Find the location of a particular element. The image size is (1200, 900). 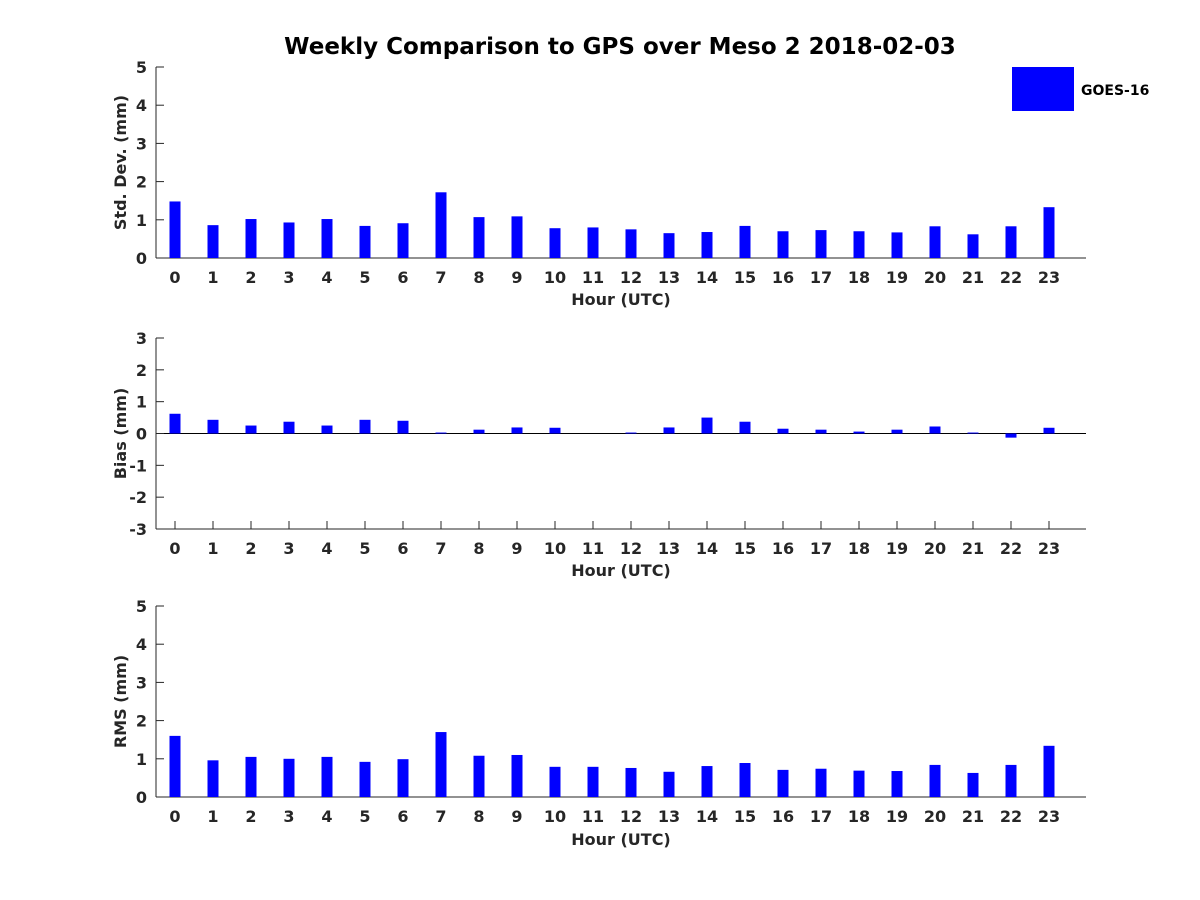

x-tick-label: 17 is located at coordinates (821, 548).